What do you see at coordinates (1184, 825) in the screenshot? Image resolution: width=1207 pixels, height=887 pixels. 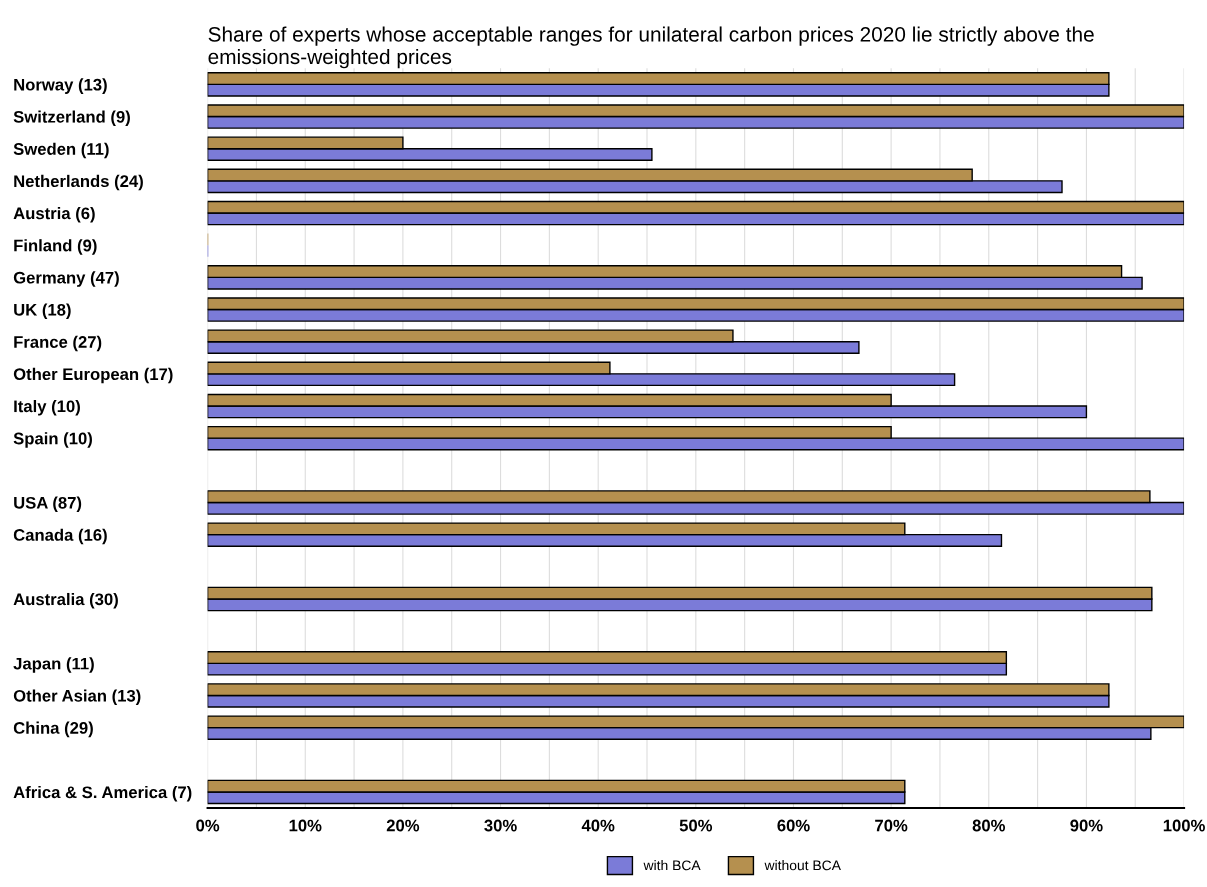 I see `x-tick-label: 100%` at bounding box center [1184, 825].